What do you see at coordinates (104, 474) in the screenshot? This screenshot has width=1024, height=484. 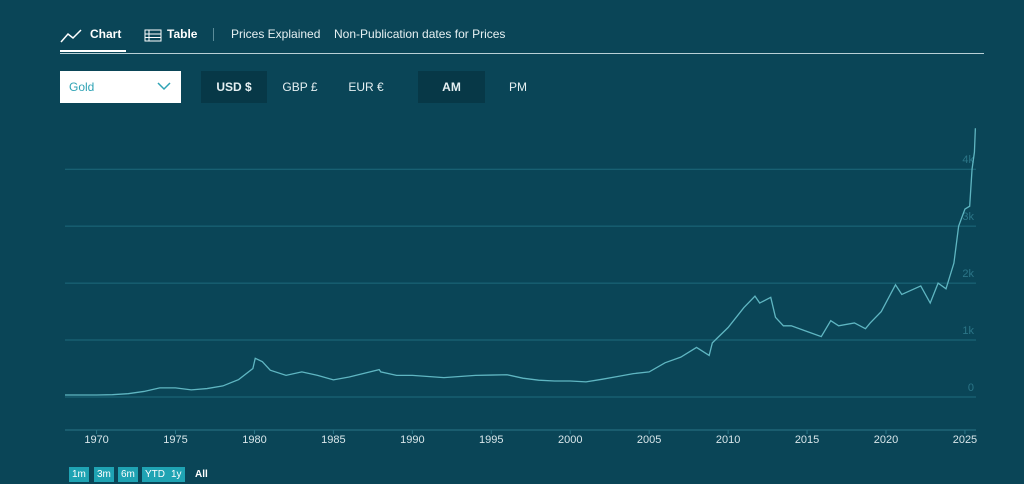 I see `range-button: 3m` at bounding box center [104, 474].